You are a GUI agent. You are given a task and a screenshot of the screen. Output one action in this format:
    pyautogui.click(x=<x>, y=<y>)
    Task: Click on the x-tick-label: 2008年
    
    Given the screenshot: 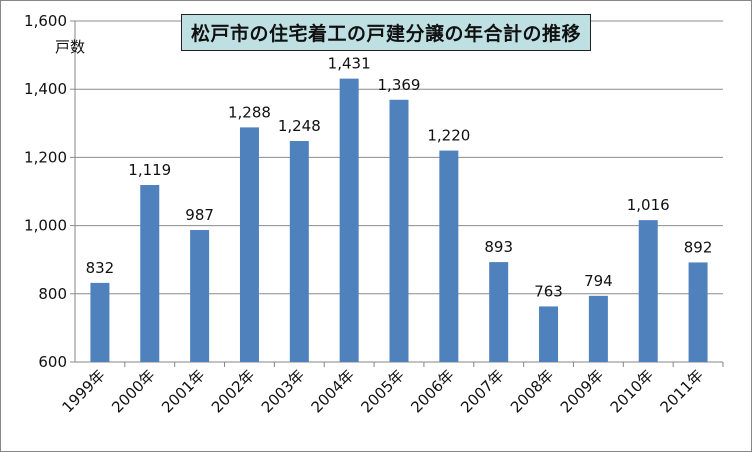 What is the action you would take?
    pyautogui.click(x=532, y=391)
    